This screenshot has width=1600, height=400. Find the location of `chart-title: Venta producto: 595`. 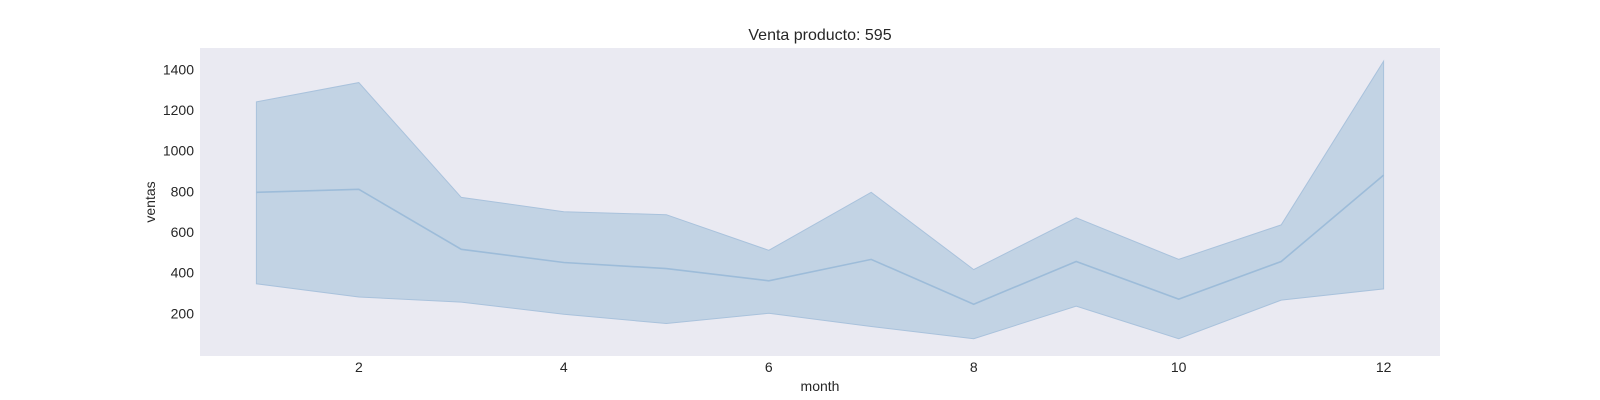

chart-title: Venta producto: 595 is located at coordinates (819, 35).